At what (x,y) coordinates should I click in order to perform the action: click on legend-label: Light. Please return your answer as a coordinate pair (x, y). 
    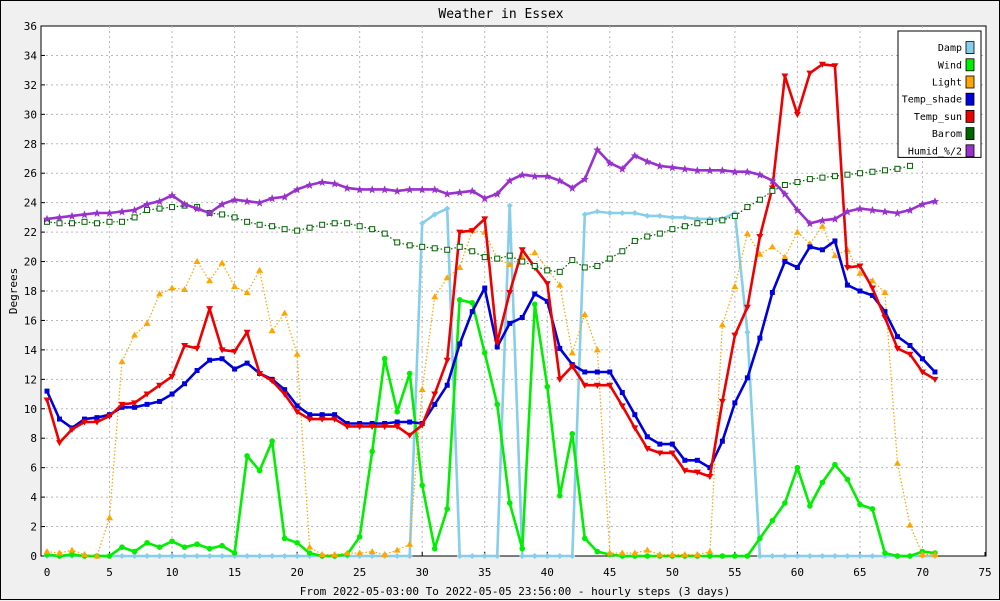
    Looking at the image, I should click on (947, 83).